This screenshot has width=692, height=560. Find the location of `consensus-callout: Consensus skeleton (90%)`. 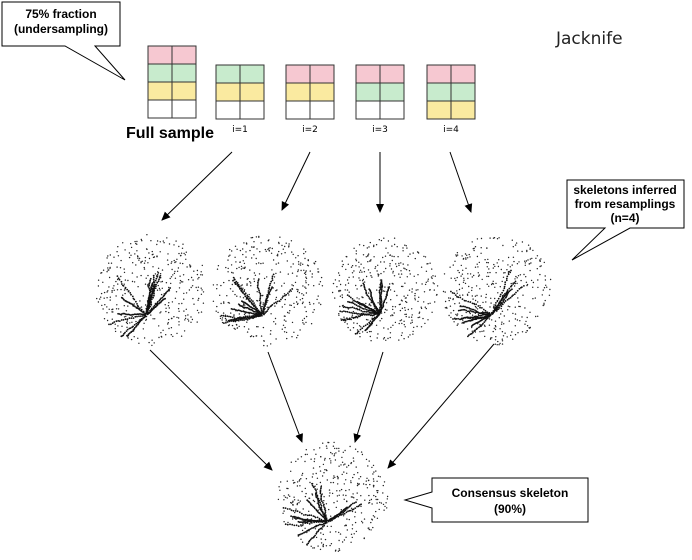

consensus-callout: Consensus skeleton (90%) is located at coordinates (496, 500).